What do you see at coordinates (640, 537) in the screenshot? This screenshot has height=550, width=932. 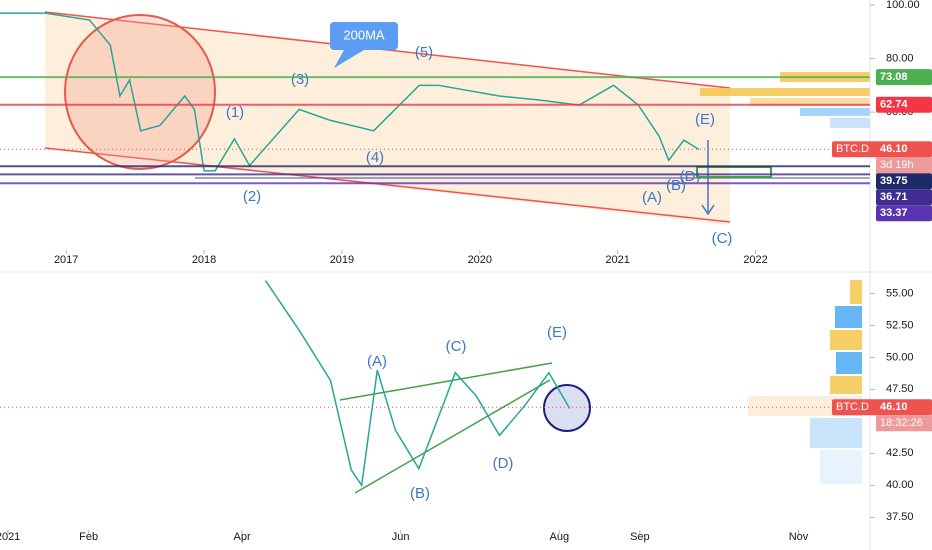 I see `x-tick-label: Sep` at bounding box center [640, 537].